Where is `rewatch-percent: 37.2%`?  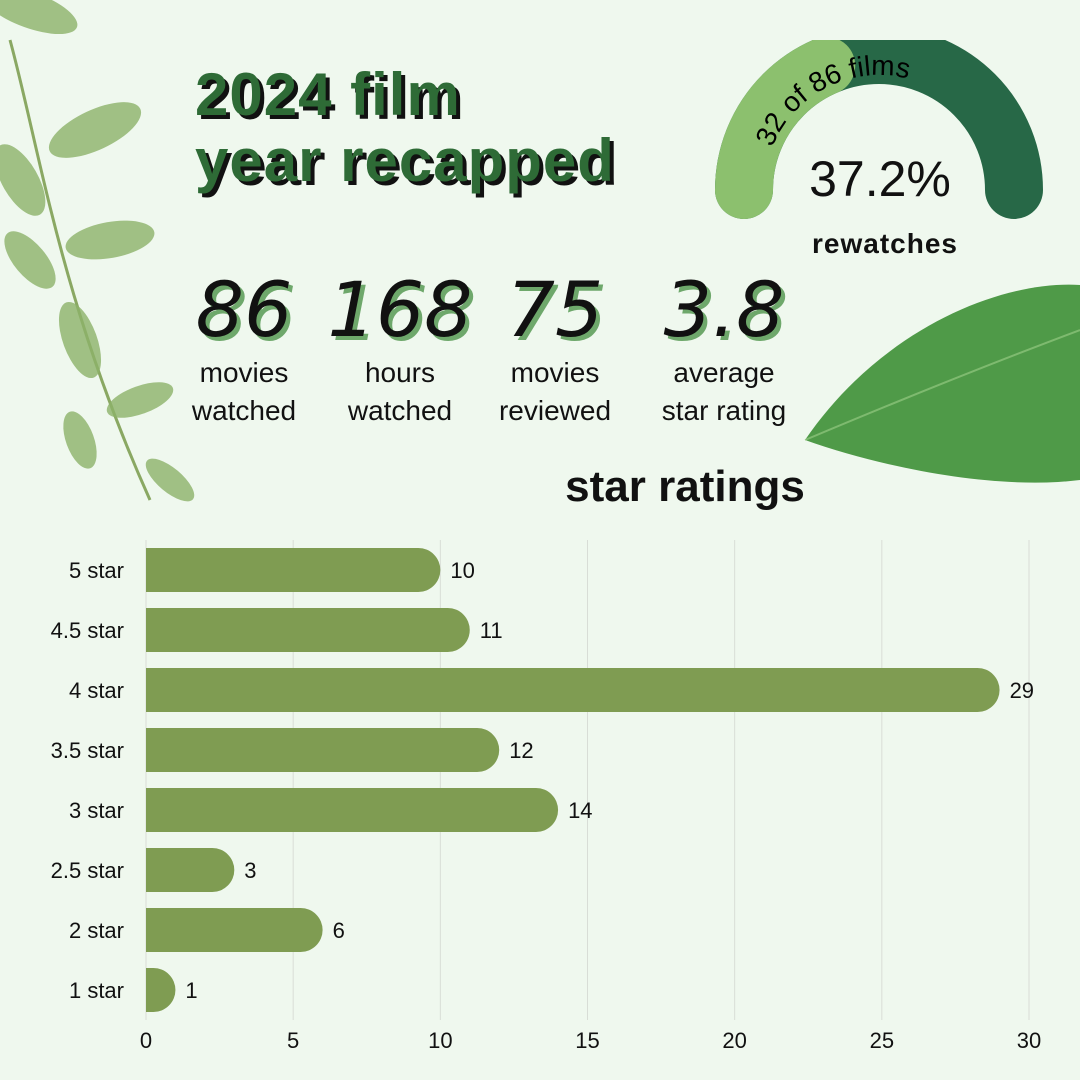 rewatch-percent: 37.2% is located at coordinates (880, 179).